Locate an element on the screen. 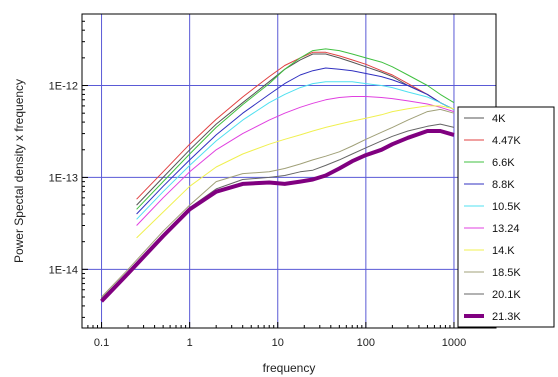 The width and height of the screenshot is (558, 377). legend-label: 18.5K is located at coordinates (506, 273).